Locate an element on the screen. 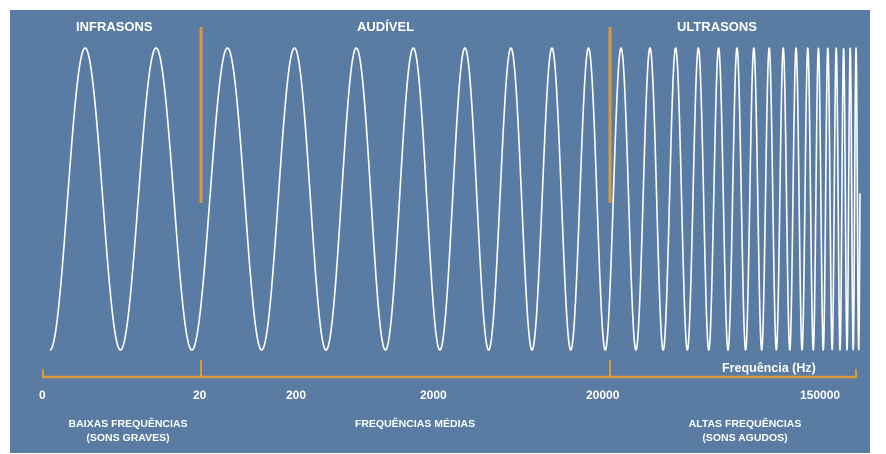  audible-label: AUDÍVEL is located at coordinates (386, 26).